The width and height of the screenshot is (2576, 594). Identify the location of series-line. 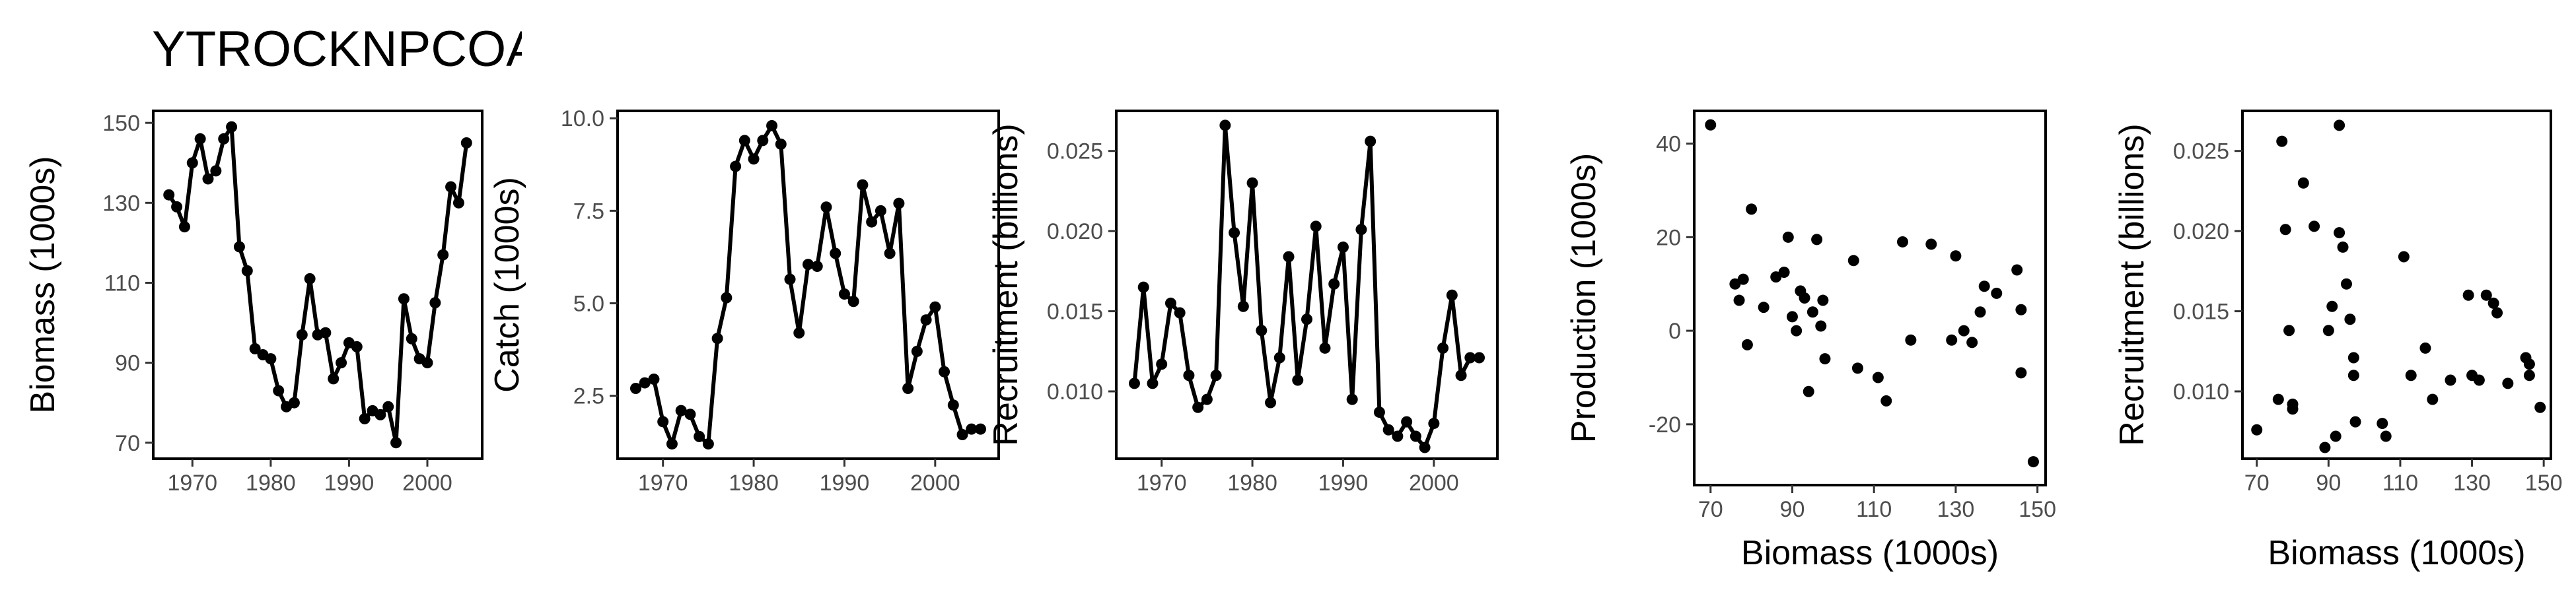
(808, 284).